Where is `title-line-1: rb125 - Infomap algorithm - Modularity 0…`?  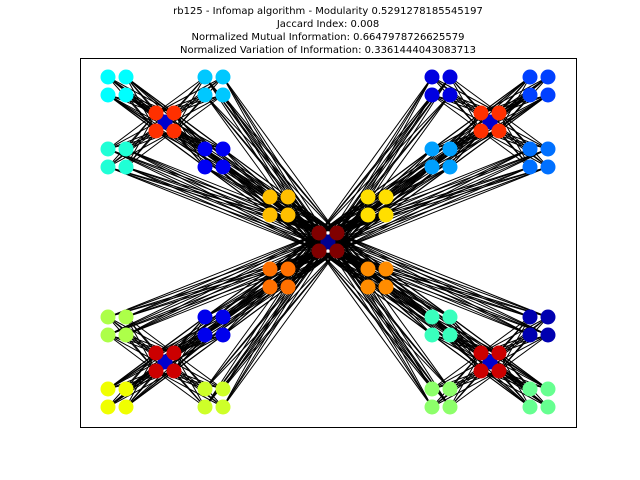
title-line-1: rb125 - Infomap algorithm - Modularity 0… is located at coordinates (328, 11).